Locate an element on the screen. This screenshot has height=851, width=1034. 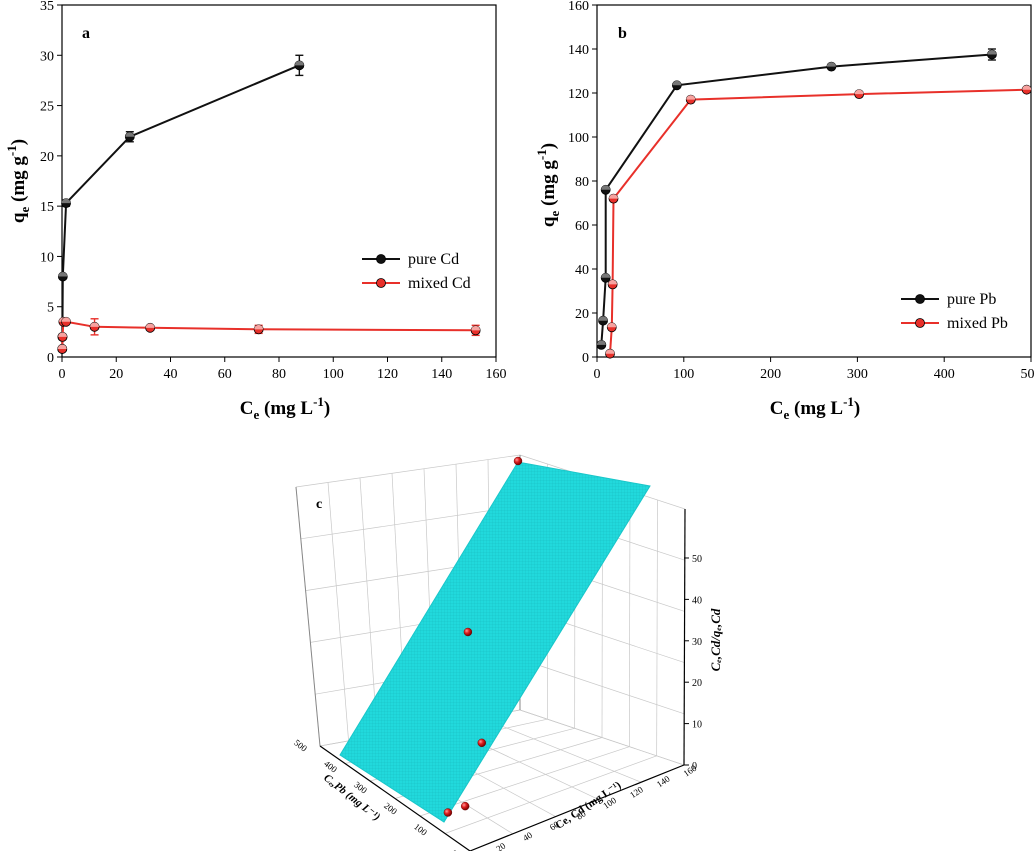
y-tick-label: 30 is located at coordinates (47, 56).